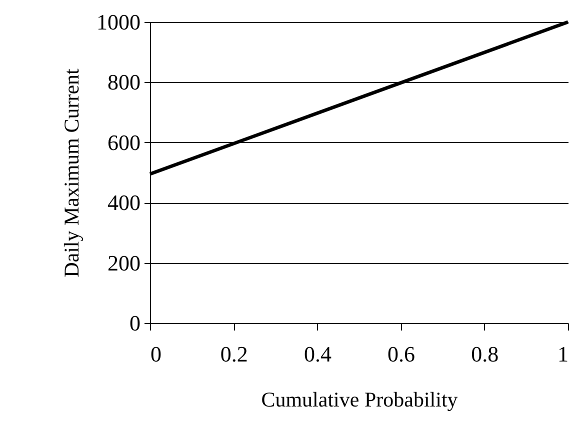 This screenshot has width=574, height=446. What do you see at coordinates (72, 173) in the screenshot?
I see `y-axis-title: Daily Maximum Current` at bounding box center [72, 173].